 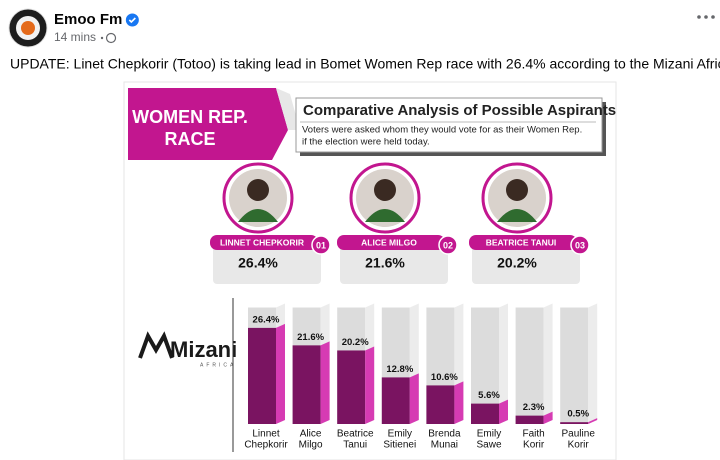 What do you see at coordinates (75, 37) in the screenshot?
I see `timestamp: 14 mins` at bounding box center [75, 37].